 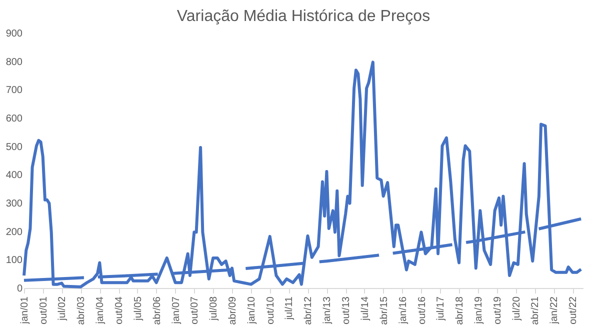 I want to click on y-tick-label: 300, so click(x=14, y=204).